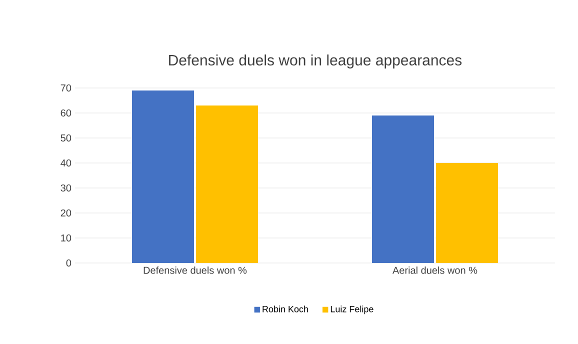  I want to click on x-tick-label: Defensive duels won %, so click(195, 270).